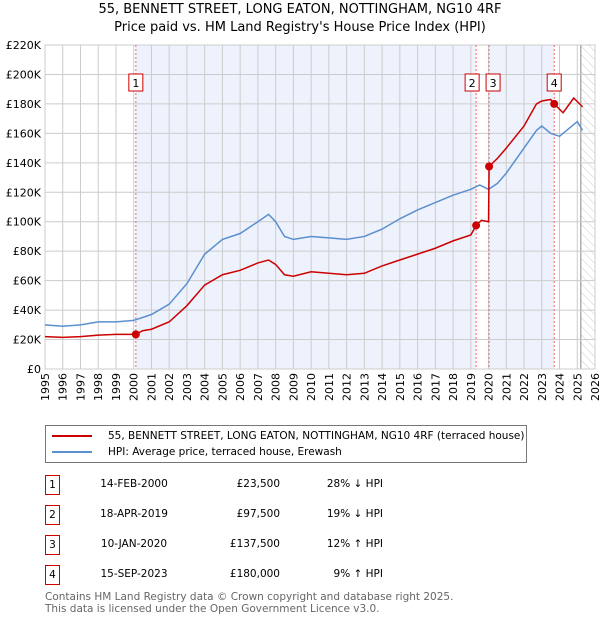 The height and width of the screenshot is (620, 600). What do you see at coordinates (258, 514) in the screenshot?
I see `sale-price: £97,500` at bounding box center [258, 514].